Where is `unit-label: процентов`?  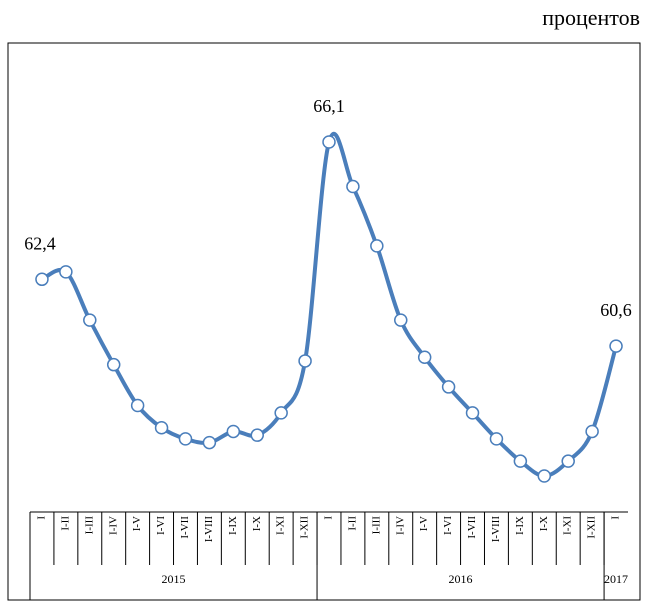
unit-label: процентов is located at coordinates (591, 17).